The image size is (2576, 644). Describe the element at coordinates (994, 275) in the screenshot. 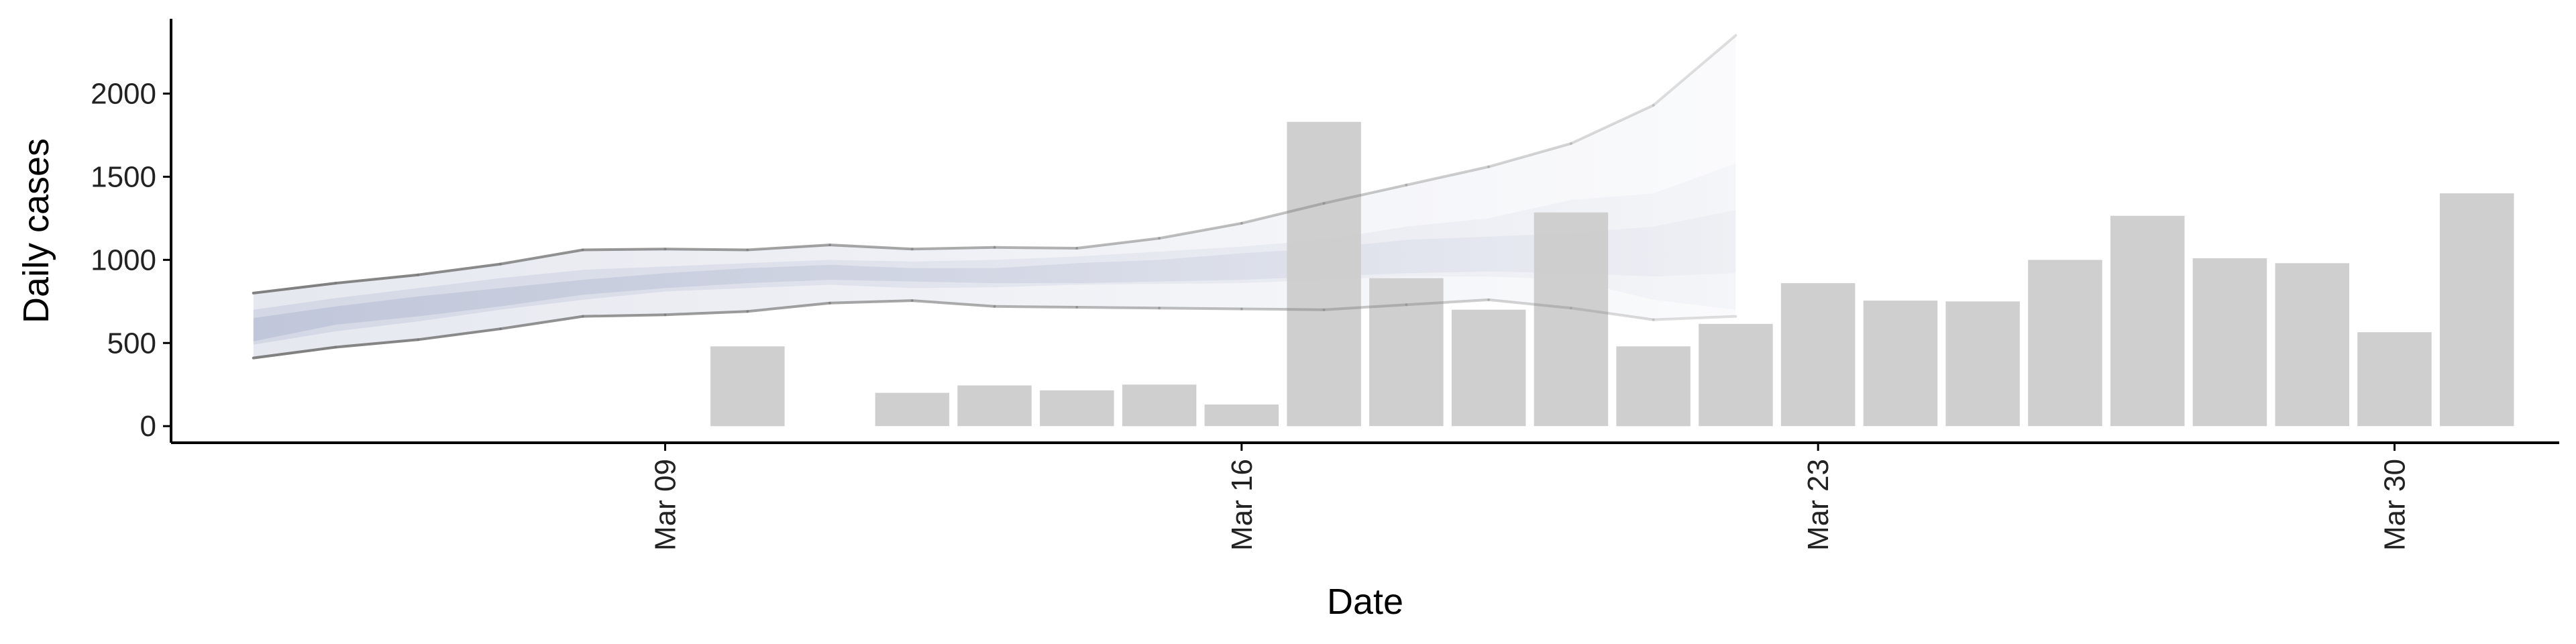

I see `forecast-inner-band` at that location.